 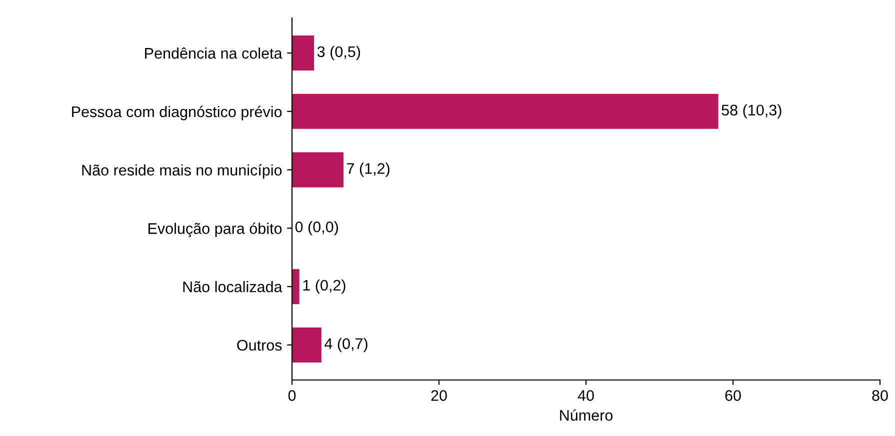 I want to click on x-tick-label: 0, so click(x=292, y=395).